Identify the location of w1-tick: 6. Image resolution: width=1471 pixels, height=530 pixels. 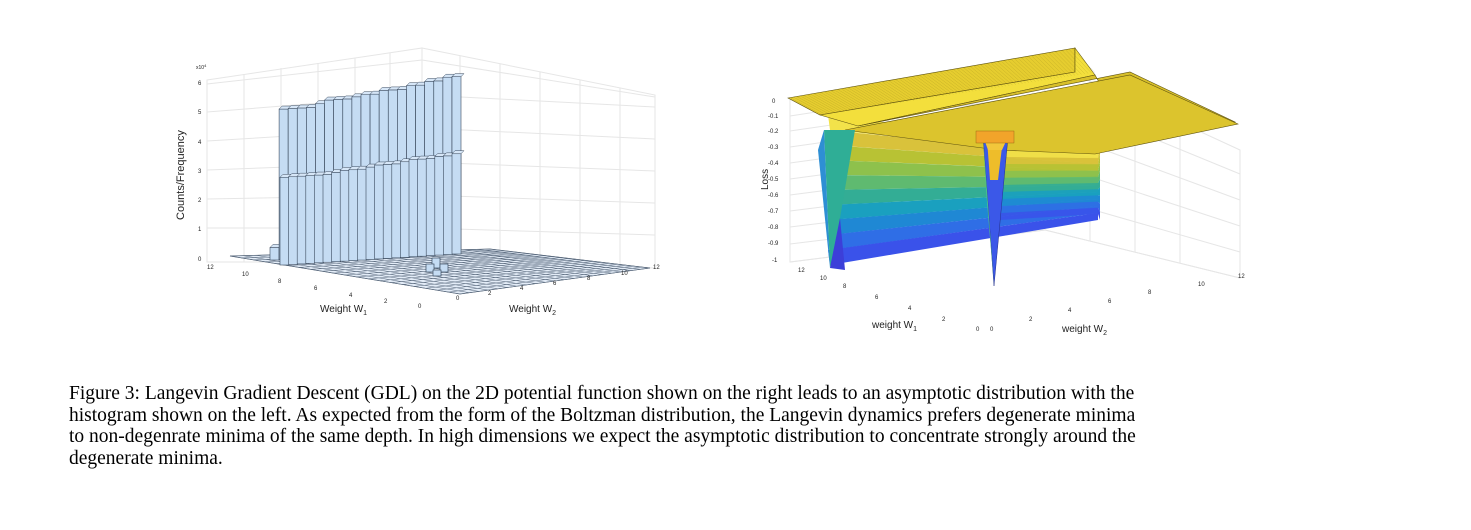
(877, 298).